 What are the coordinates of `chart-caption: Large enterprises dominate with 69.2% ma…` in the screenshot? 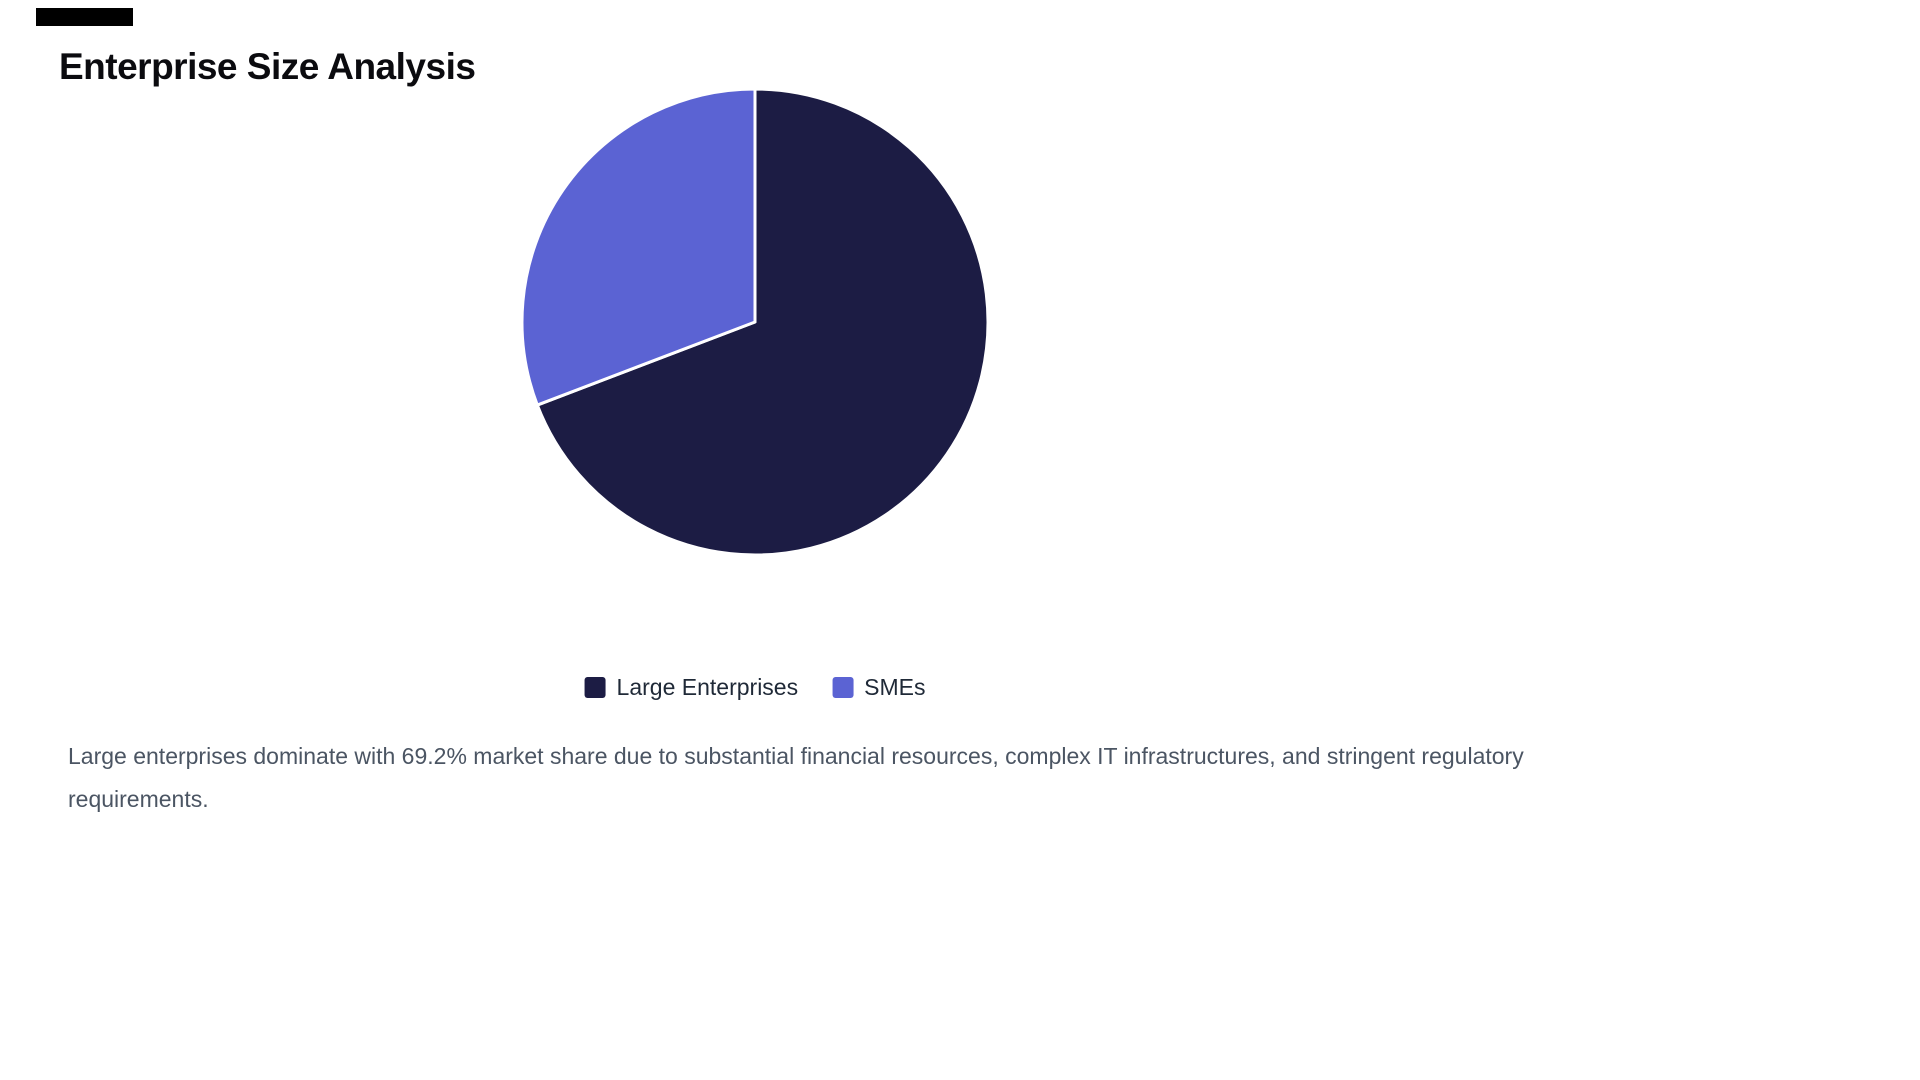 It's located at (796, 777).